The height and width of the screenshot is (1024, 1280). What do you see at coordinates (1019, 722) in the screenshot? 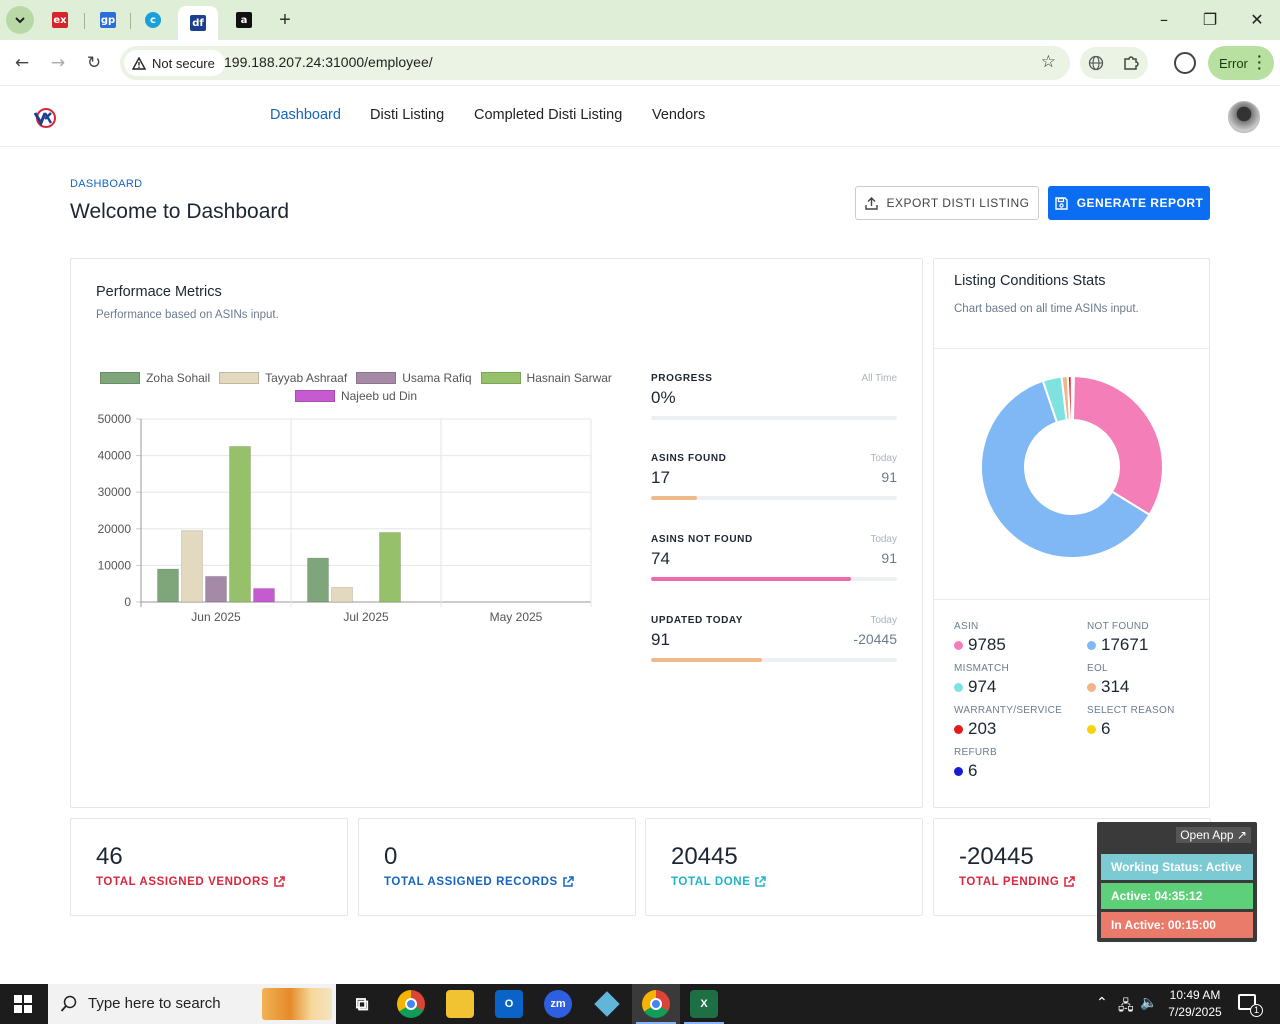
I see `condition-stat: WARRANTY/SERVICE 203` at bounding box center [1019, 722].